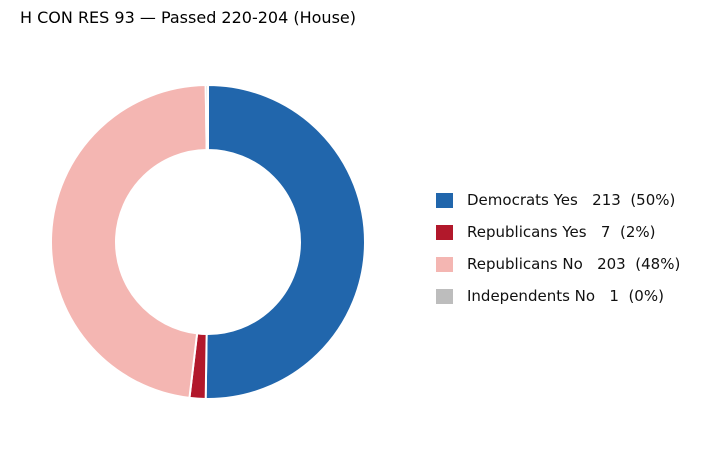  Describe the element at coordinates (206, 117) in the screenshot. I see `donut-slice-independents-no` at that location.